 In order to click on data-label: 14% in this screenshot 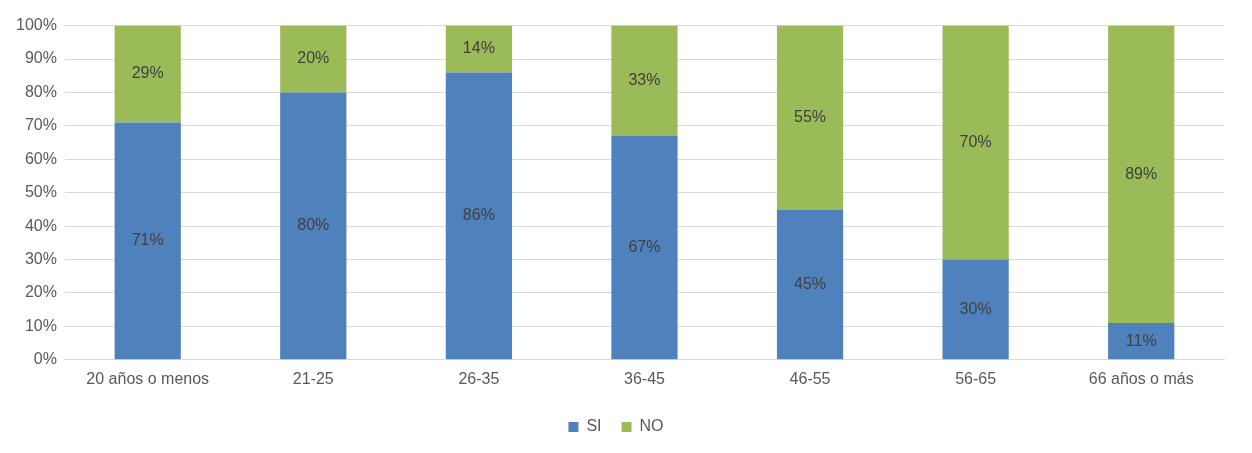, I will do `click(478, 48)`.